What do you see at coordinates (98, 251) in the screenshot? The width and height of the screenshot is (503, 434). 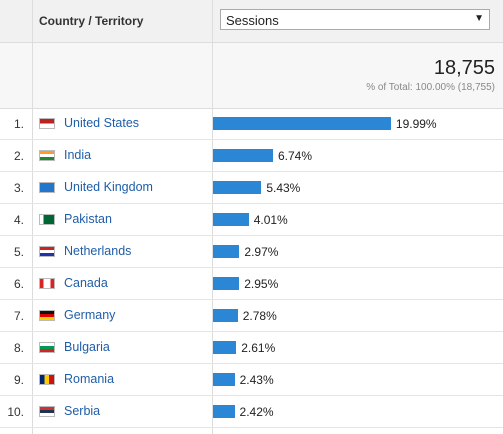 I see `country-link: Netherlands` at bounding box center [98, 251].